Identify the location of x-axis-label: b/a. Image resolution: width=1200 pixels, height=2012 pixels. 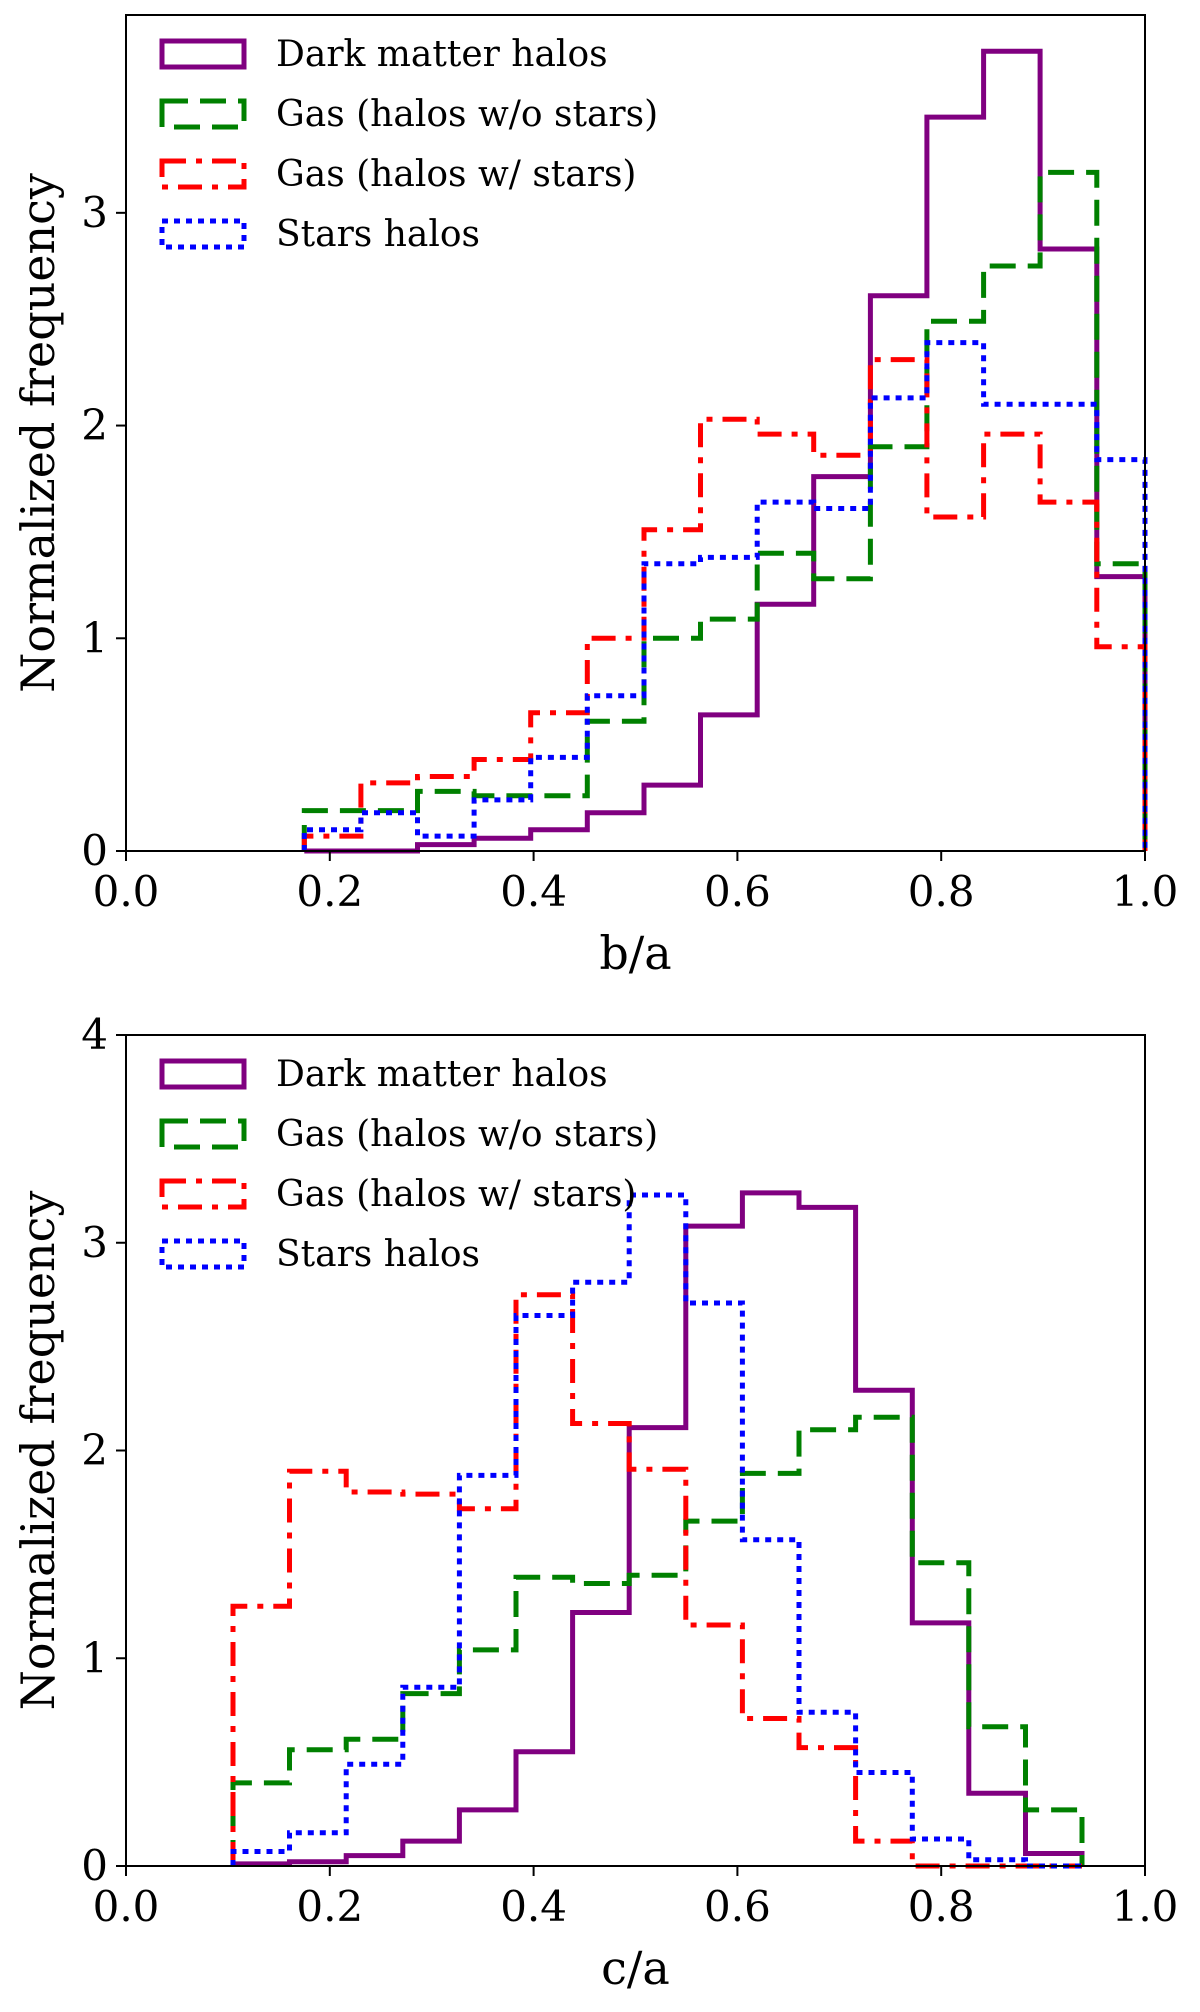
(635, 953).